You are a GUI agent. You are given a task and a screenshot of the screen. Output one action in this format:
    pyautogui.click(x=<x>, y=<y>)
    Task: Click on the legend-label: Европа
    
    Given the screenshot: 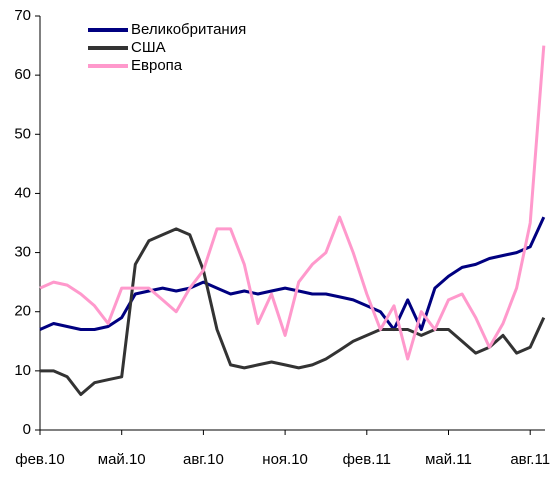 What is the action you would take?
    pyautogui.click(x=157, y=65)
    